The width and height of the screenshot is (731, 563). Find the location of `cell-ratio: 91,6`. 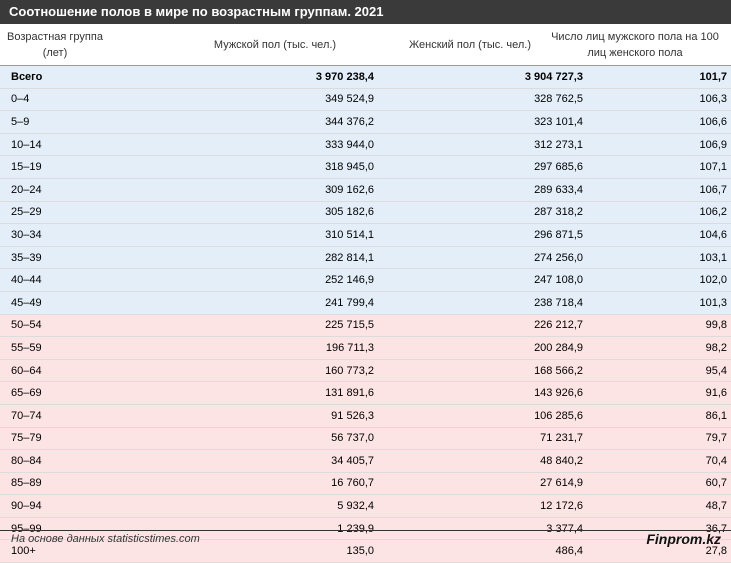

cell-ratio: 91,6 is located at coordinates (657, 393).